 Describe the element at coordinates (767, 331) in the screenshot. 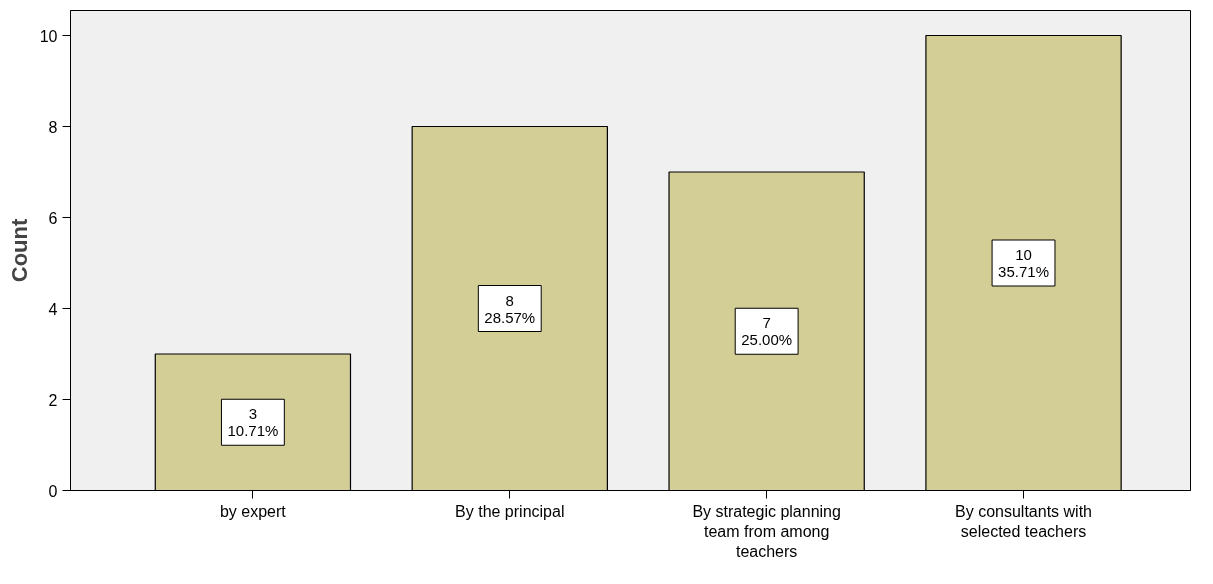

I see `data-label: 7 25.00%` at that location.